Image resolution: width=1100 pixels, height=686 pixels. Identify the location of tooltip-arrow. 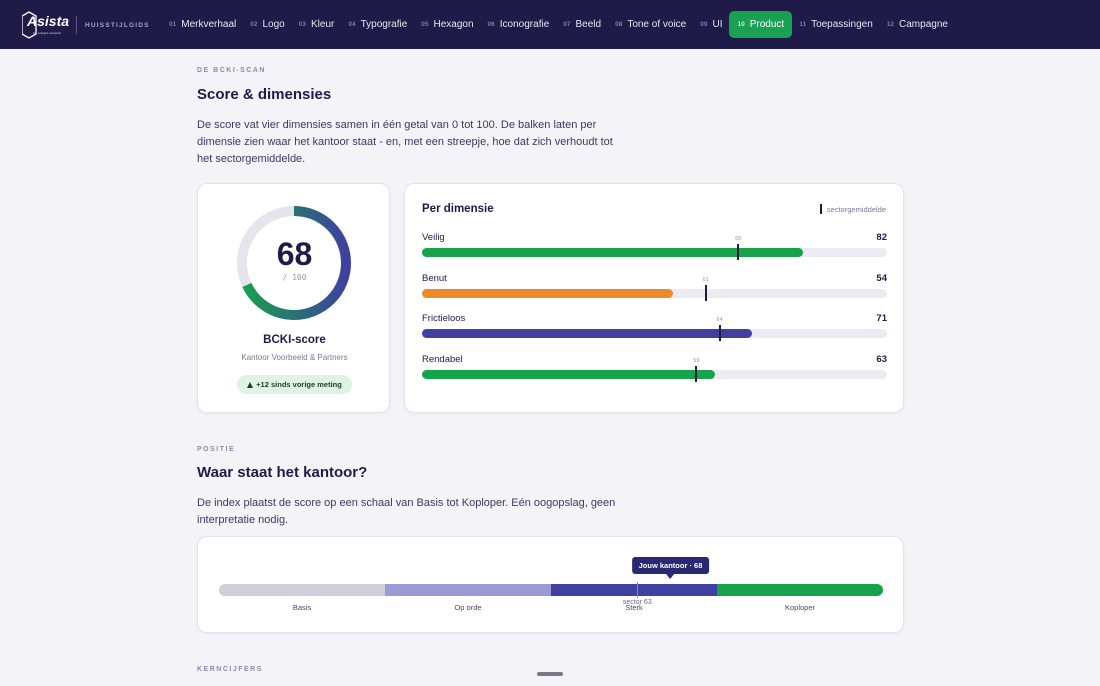
(670, 576).